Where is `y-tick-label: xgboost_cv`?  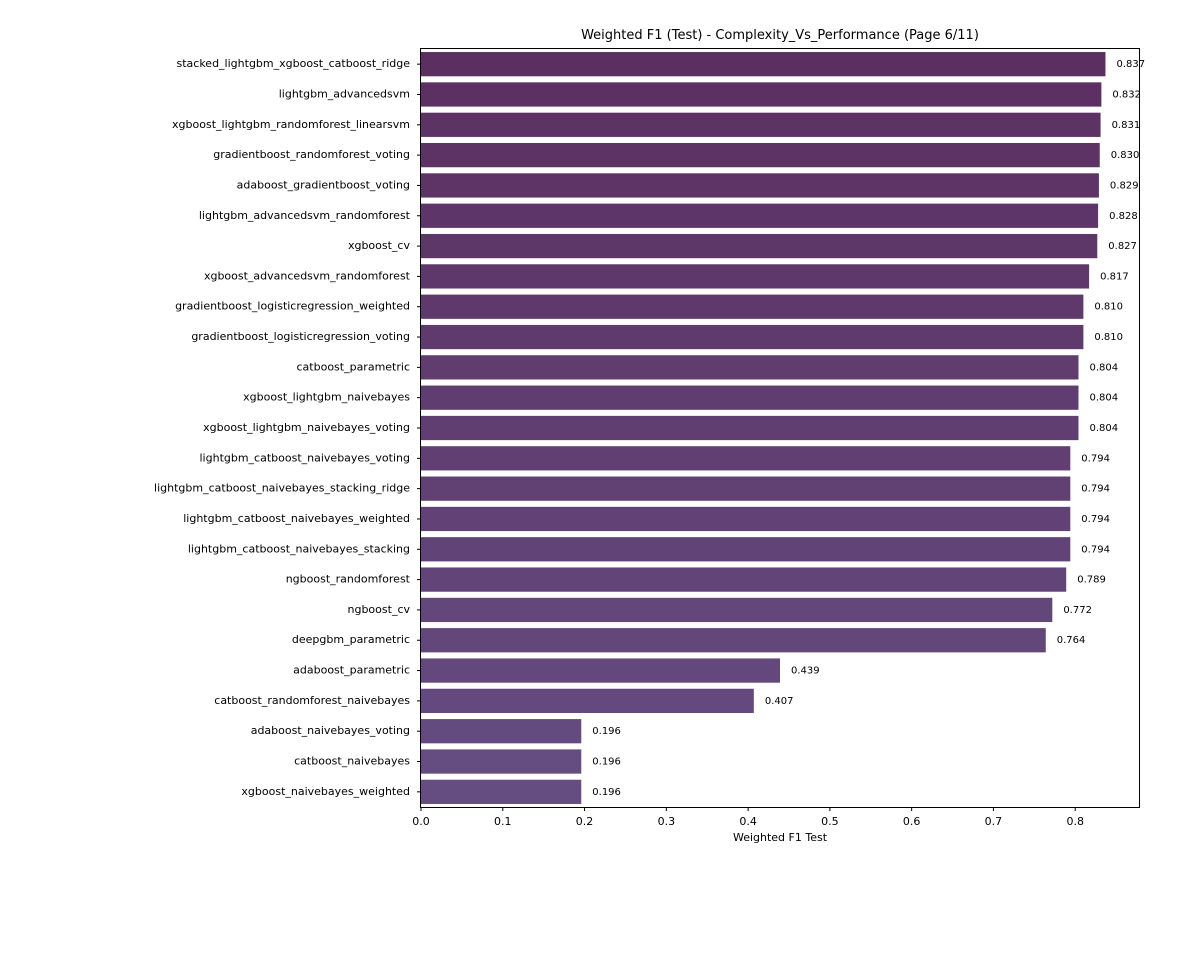 y-tick-label: xgboost_cv is located at coordinates (379, 245).